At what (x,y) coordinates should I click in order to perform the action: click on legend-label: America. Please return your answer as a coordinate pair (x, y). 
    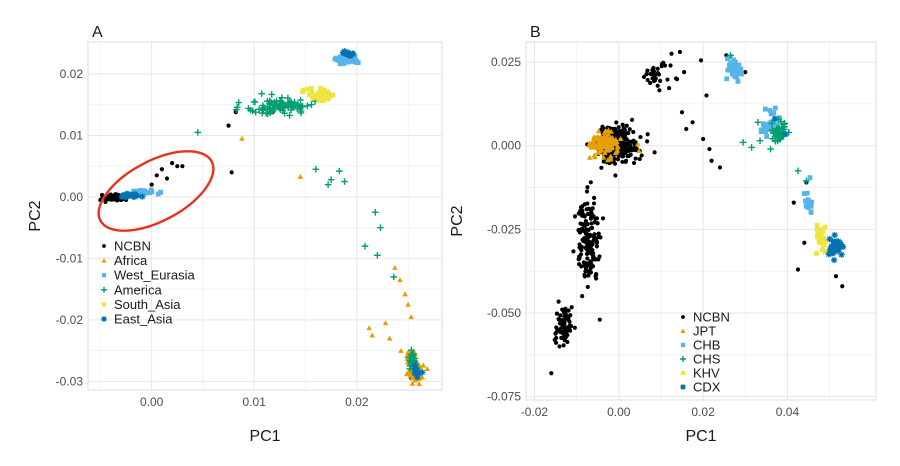
    Looking at the image, I should click on (138, 289).